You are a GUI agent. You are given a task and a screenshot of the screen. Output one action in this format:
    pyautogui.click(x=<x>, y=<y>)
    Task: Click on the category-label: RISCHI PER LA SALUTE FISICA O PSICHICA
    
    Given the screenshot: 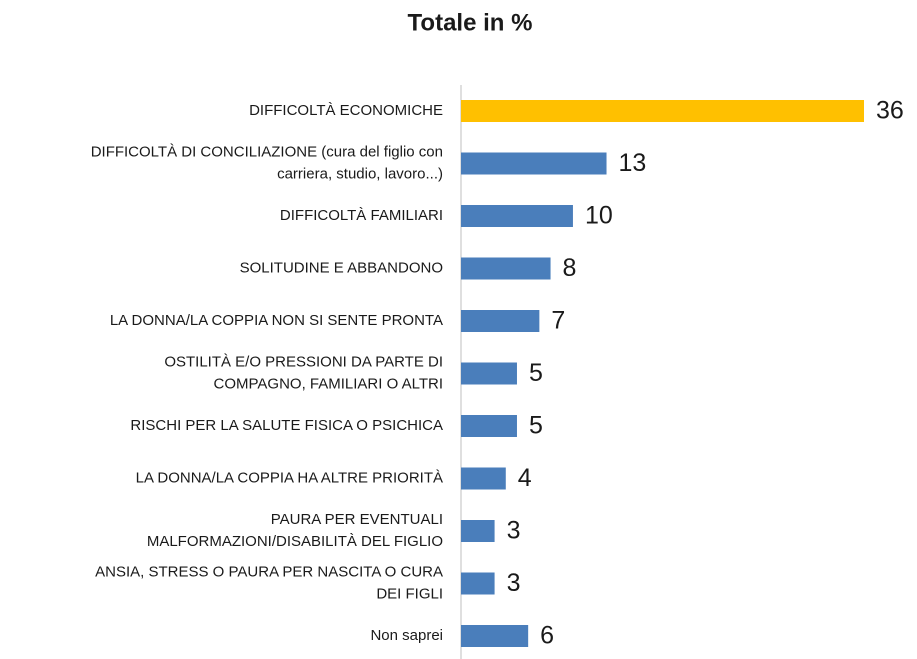 What is the action you would take?
    pyautogui.click(x=286, y=425)
    